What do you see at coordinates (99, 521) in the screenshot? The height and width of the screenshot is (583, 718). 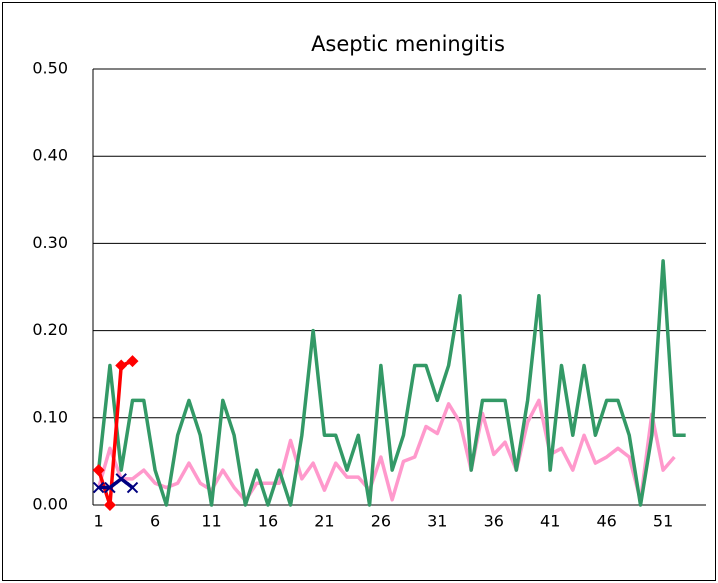 I see `x-tick-label: 1` at bounding box center [99, 521].